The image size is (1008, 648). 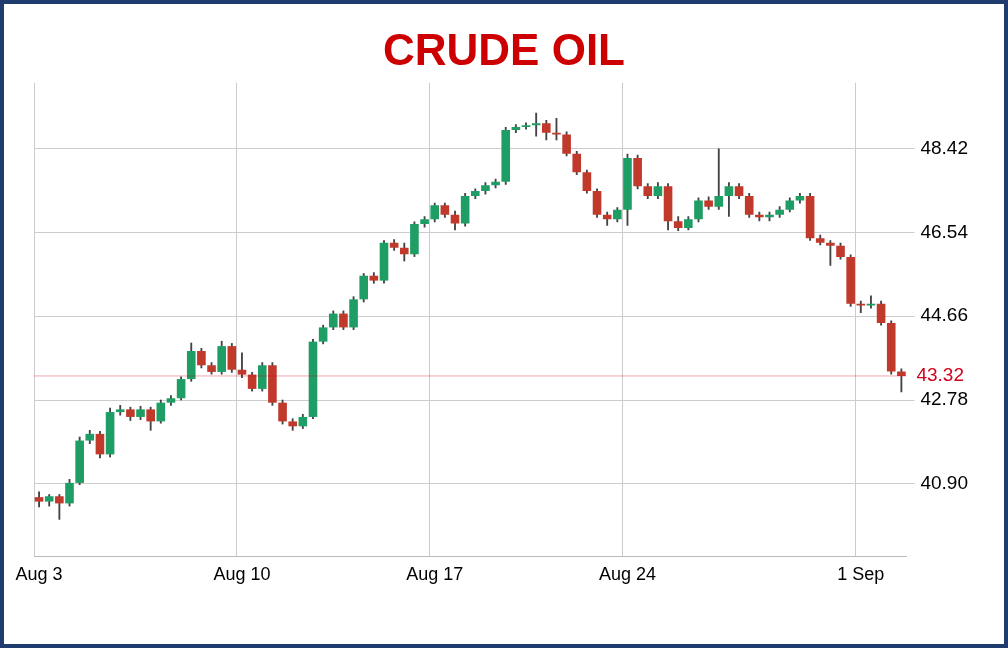 I want to click on x-tick-label: Aug 17, so click(x=435, y=574).